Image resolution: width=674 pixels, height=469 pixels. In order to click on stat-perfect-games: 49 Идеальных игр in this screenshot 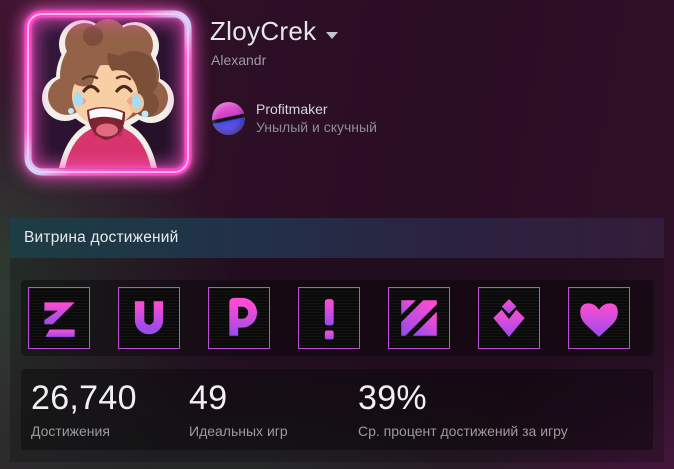, I will do `click(273, 414)`.